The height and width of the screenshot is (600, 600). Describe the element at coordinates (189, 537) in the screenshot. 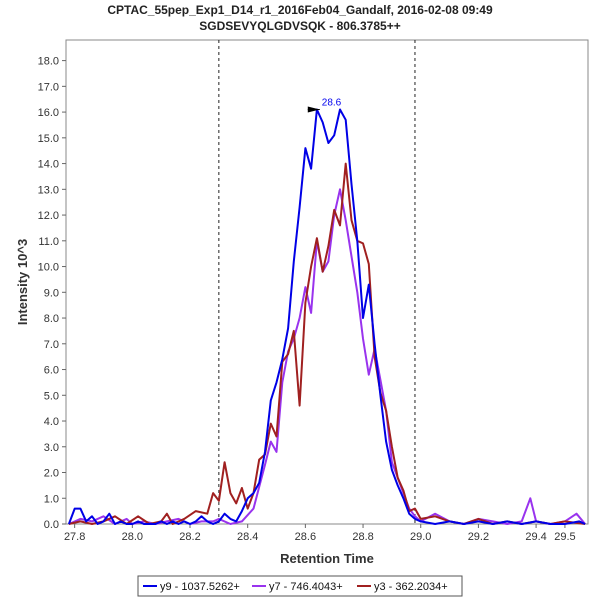

I see `x-tick-label: 28.2` at that location.